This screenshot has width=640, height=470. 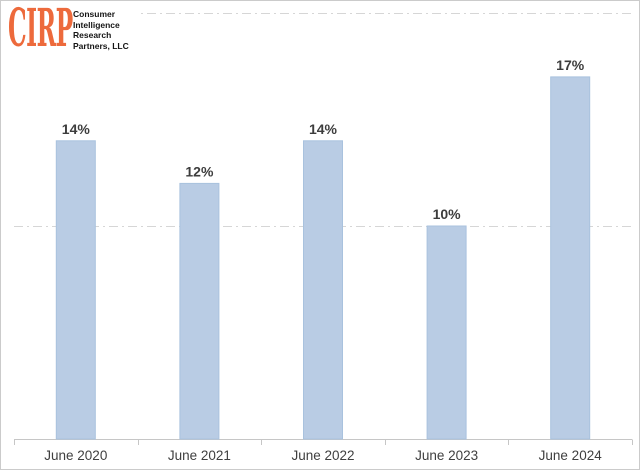 I want to click on logo-line-4: Partners, LLC, so click(x=101, y=45).